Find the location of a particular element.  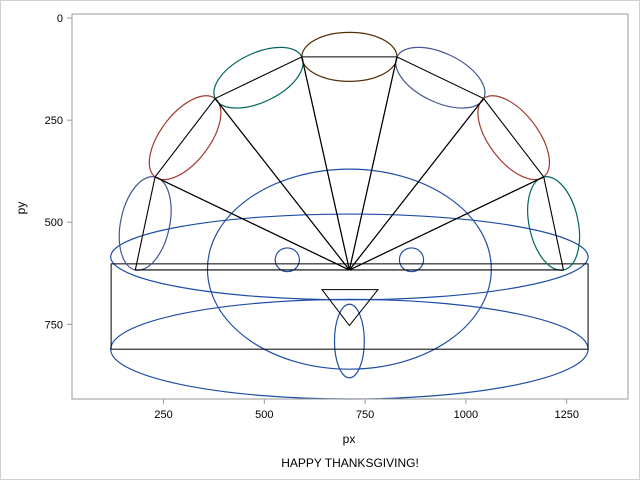

x-tick-label: 750 is located at coordinates (365, 415).